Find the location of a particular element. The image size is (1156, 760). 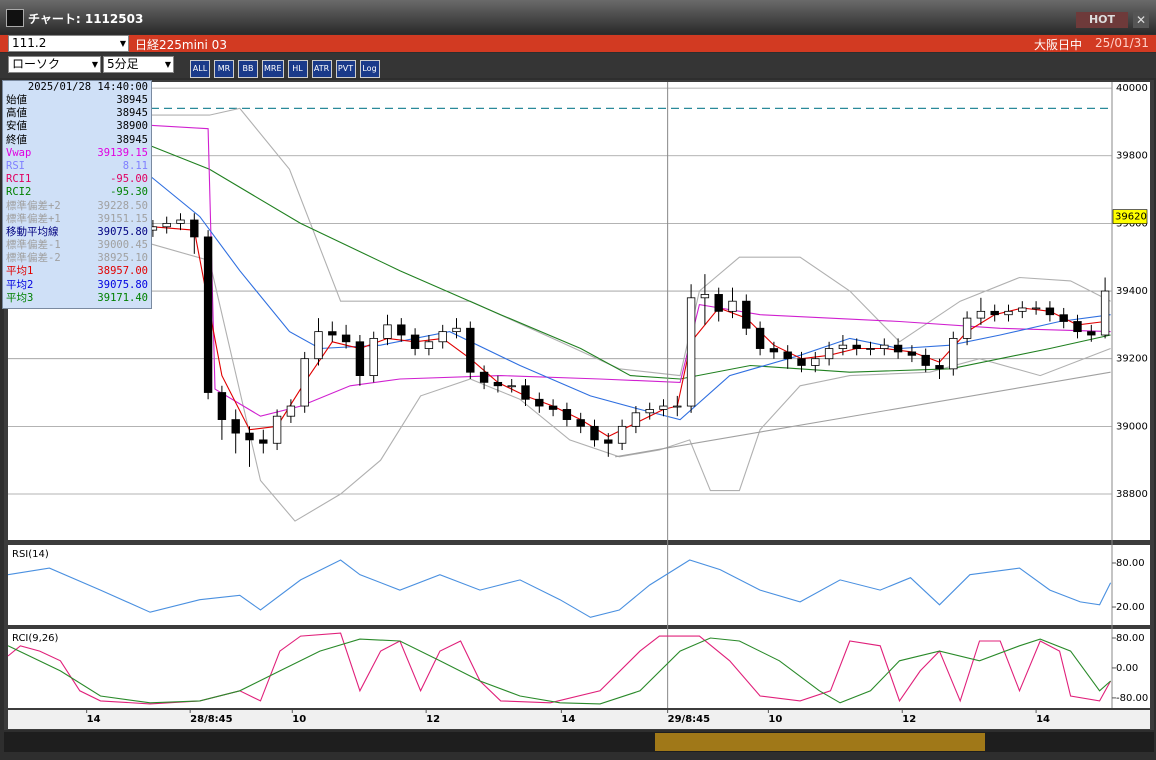

info-value: 39151.15 is located at coordinates (122, 218).